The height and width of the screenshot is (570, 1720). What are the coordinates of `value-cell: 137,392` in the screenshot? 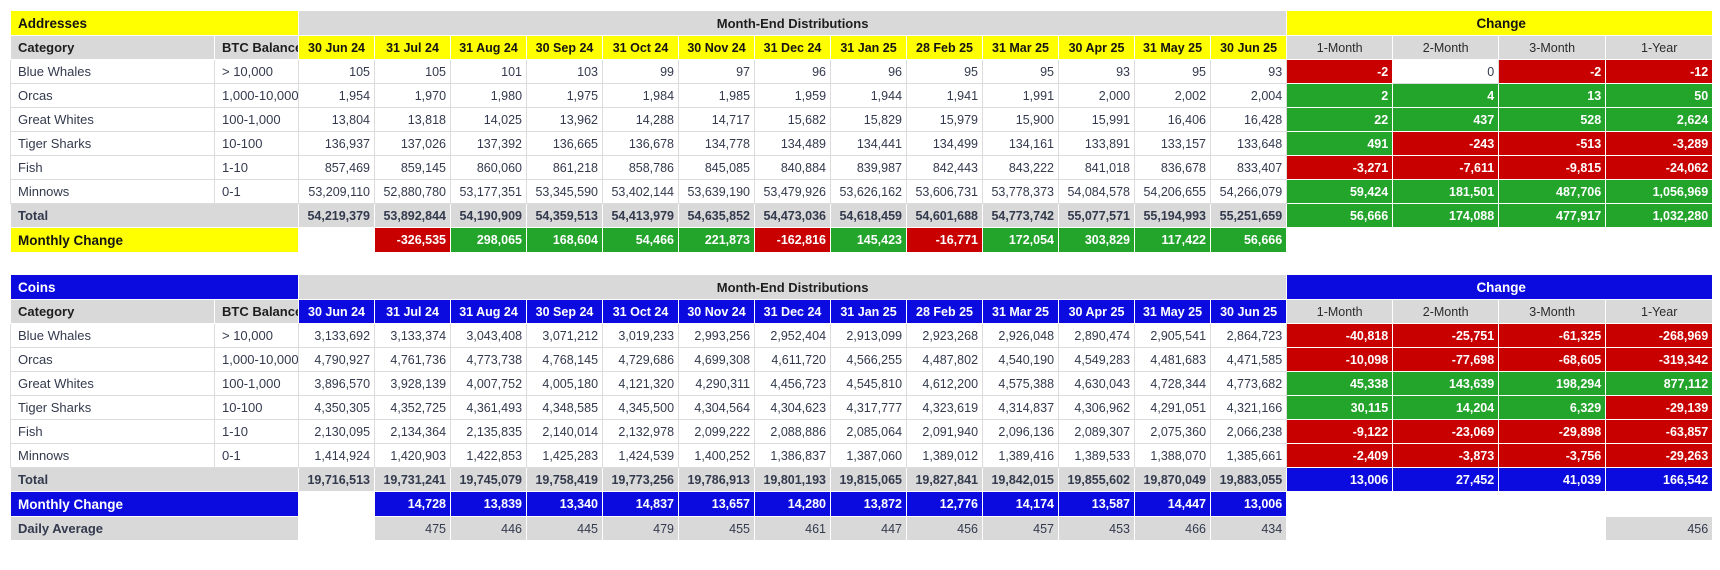 It's located at (489, 143).